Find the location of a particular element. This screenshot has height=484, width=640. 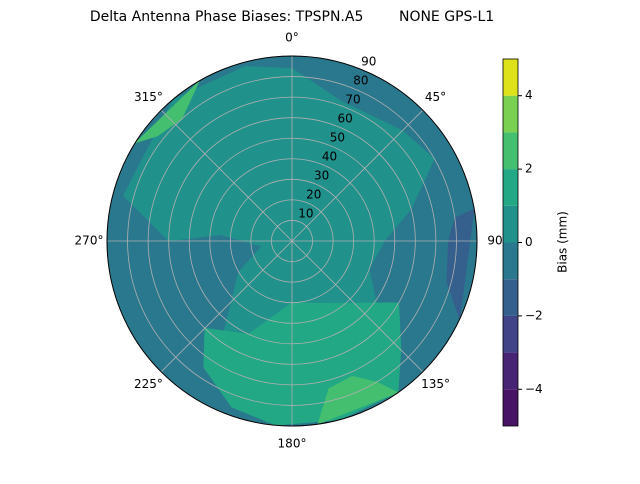

r-tick-label: 30 is located at coordinates (321, 176).